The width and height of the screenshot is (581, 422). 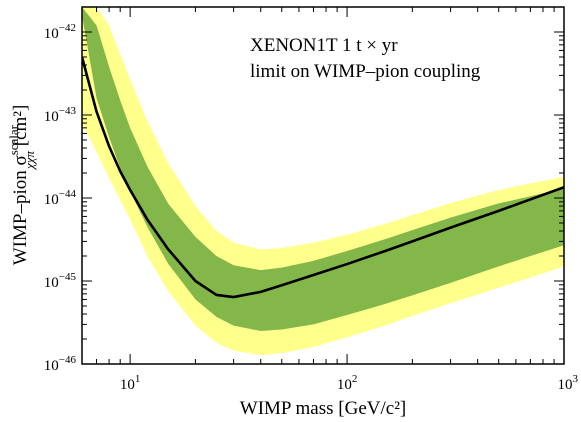 I want to click on x-tick-label-exponent: 3, so click(x=576, y=379).